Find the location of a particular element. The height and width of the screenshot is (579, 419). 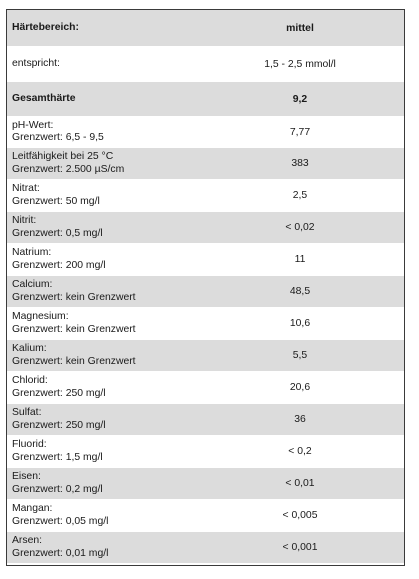

parameter-cell: Calcium: Grenzwert: kein Grenzwert is located at coordinates (101, 291).